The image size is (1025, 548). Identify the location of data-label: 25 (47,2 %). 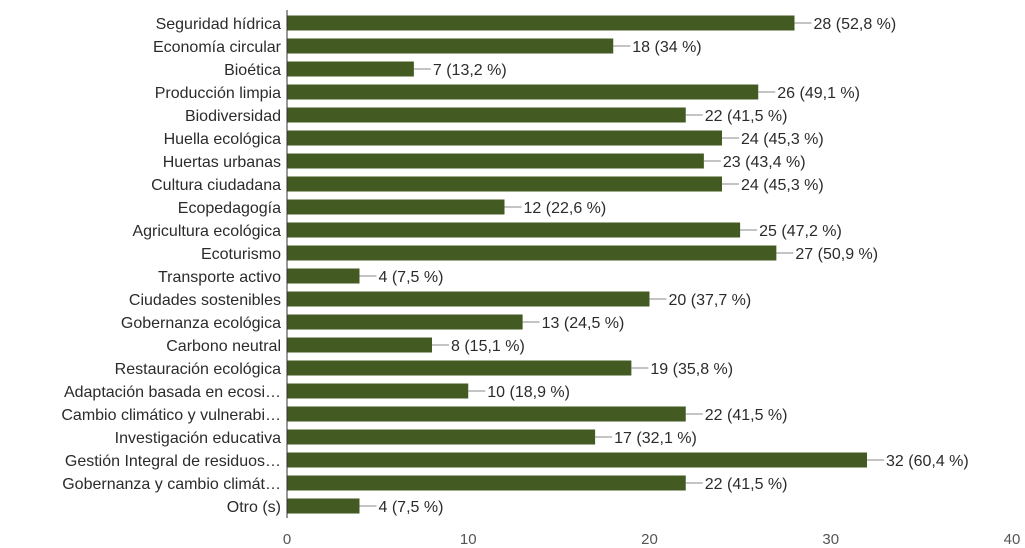
(800, 231).